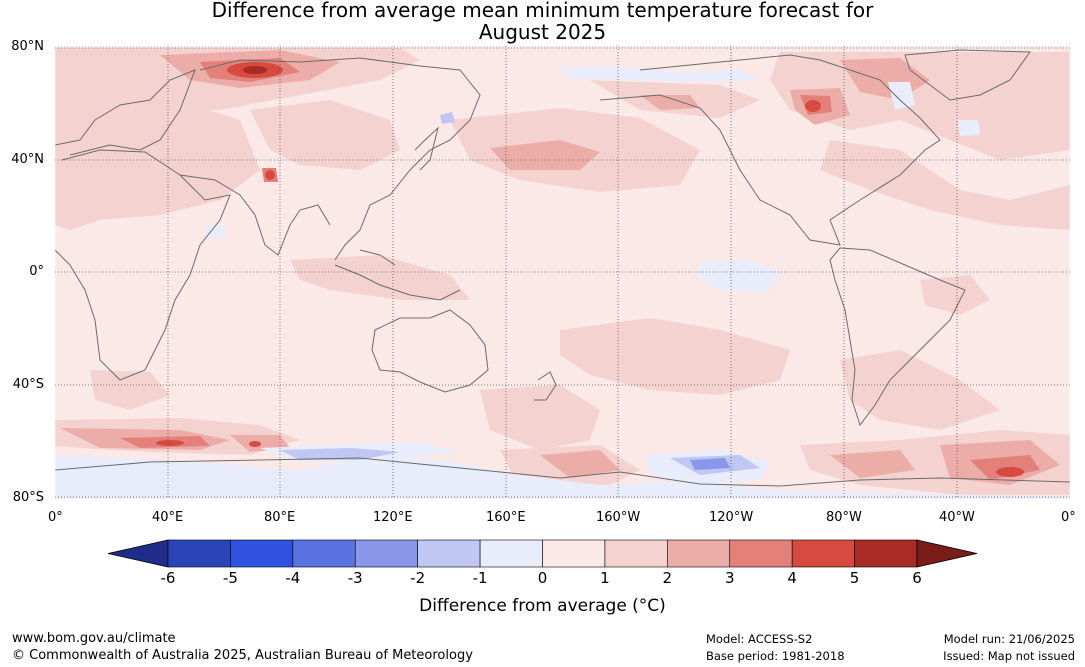 The height and width of the screenshot is (667, 1085). Describe the element at coordinates (293, 578) in the screenshot. I see `colorbar-tick-label: -4` at that location.